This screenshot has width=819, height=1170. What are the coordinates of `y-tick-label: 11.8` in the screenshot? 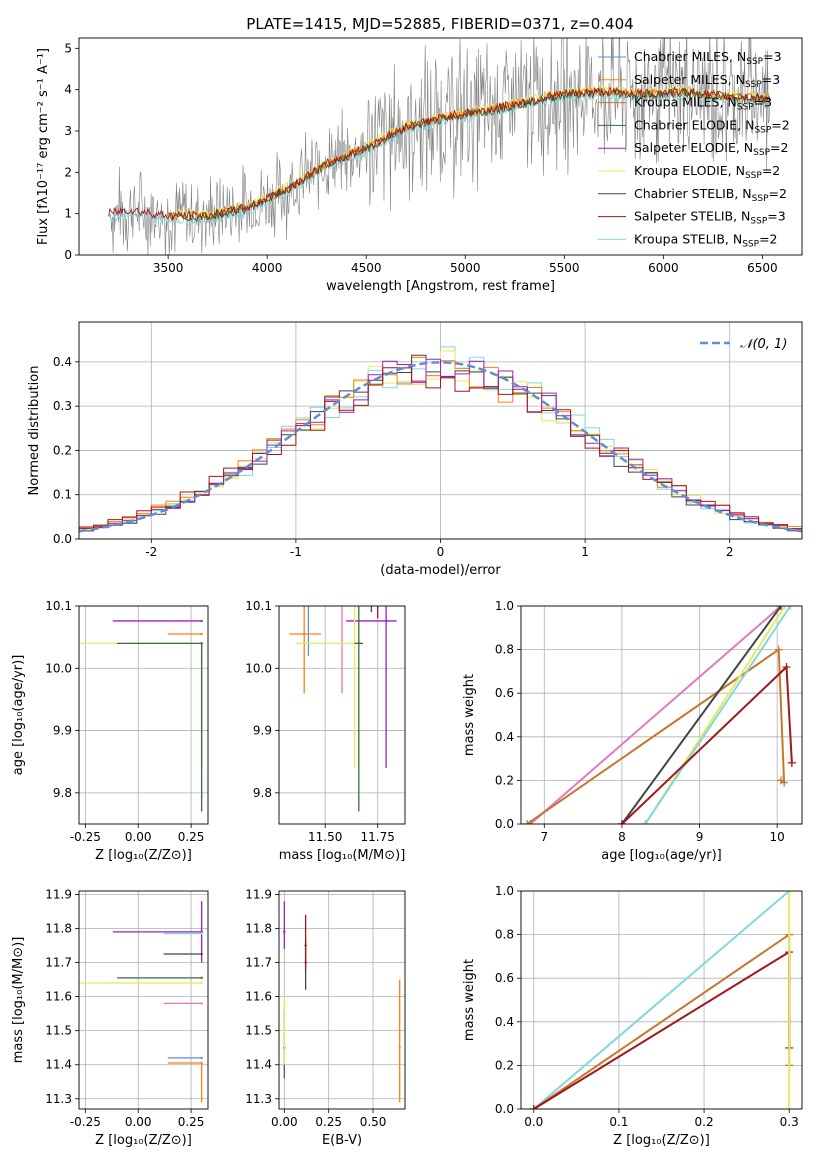 It's located at (58, 928).